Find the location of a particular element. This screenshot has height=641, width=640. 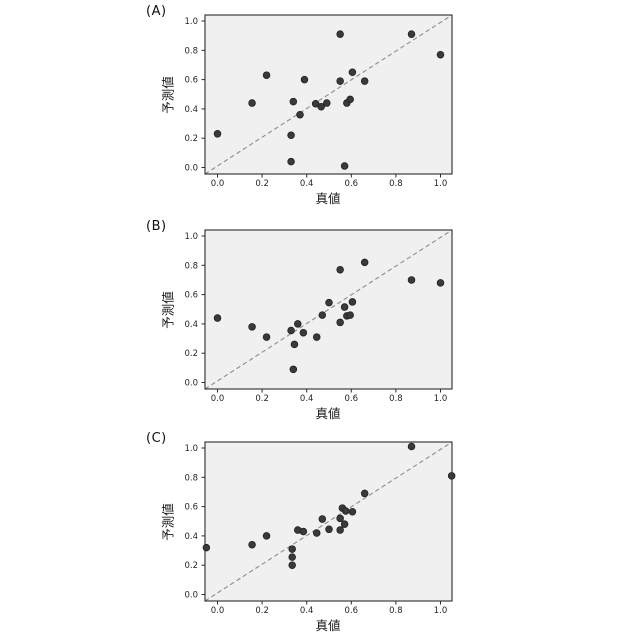

panel-label-b: (B) is located at coordinates (156, 226).